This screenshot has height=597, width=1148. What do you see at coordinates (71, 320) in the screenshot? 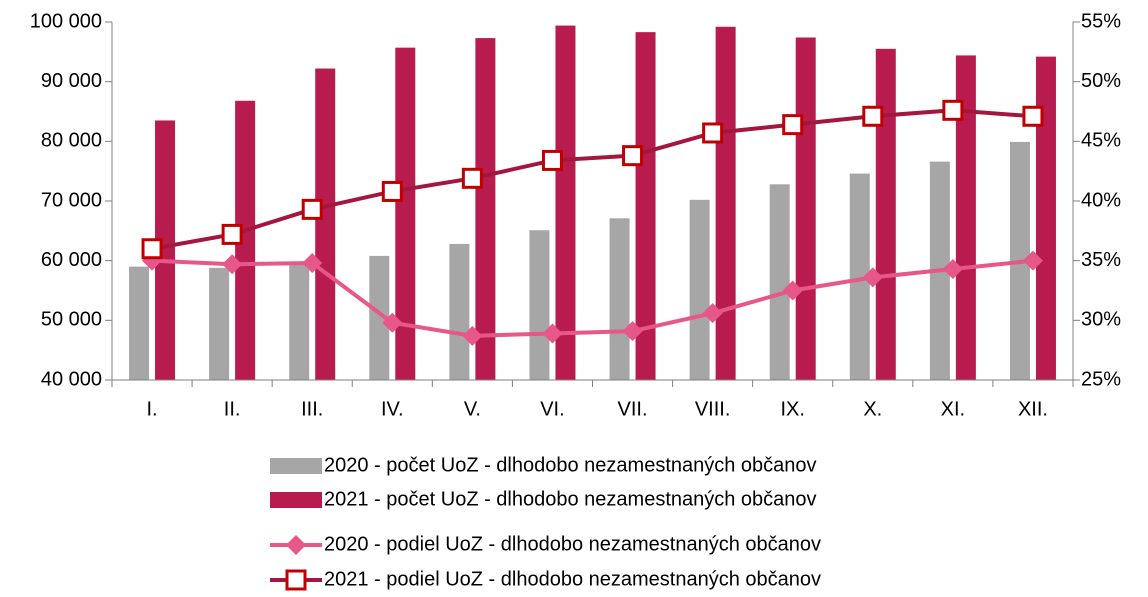
I see `y-tick-label: 50 000` at bounding box center [71, 320].